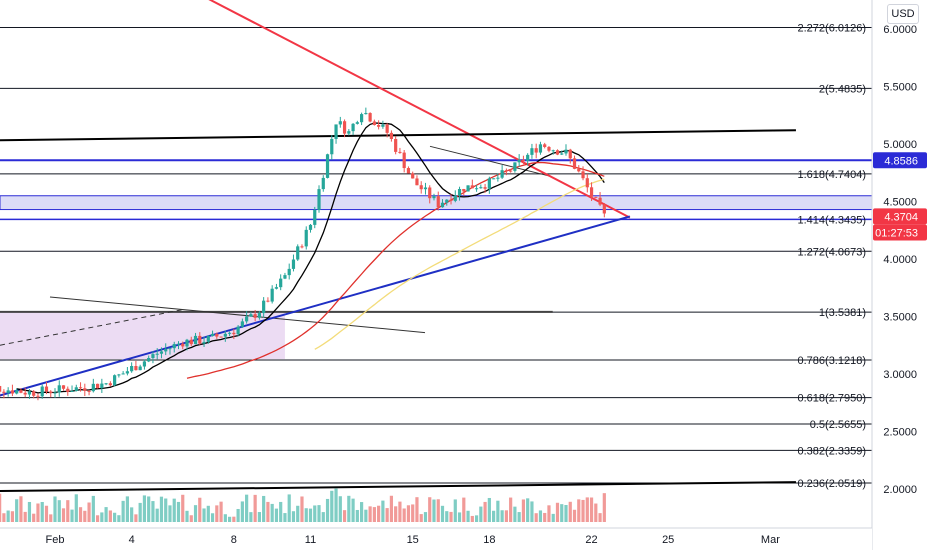 This screenshot has height=550, width=932. I want to click on time-axis: Feb 4 8 11 15 18 22 25 Mar, so click(436, 538).